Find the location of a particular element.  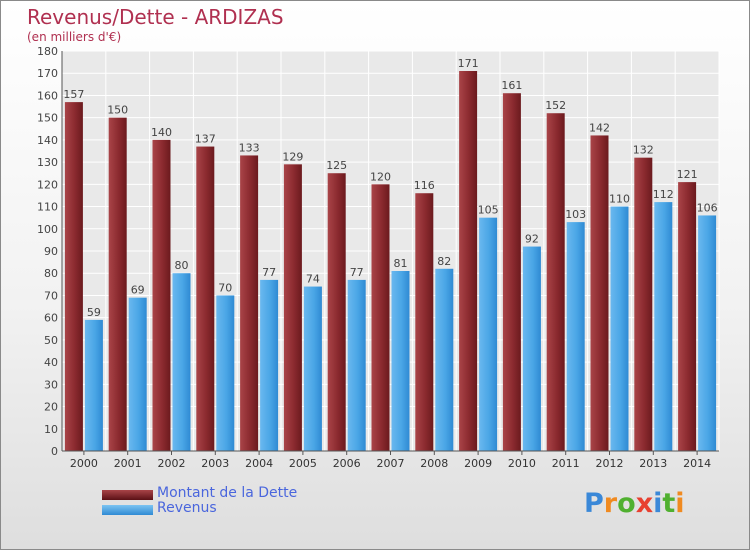

x-tick-label: 2014 is located at coordinates (697, 463).